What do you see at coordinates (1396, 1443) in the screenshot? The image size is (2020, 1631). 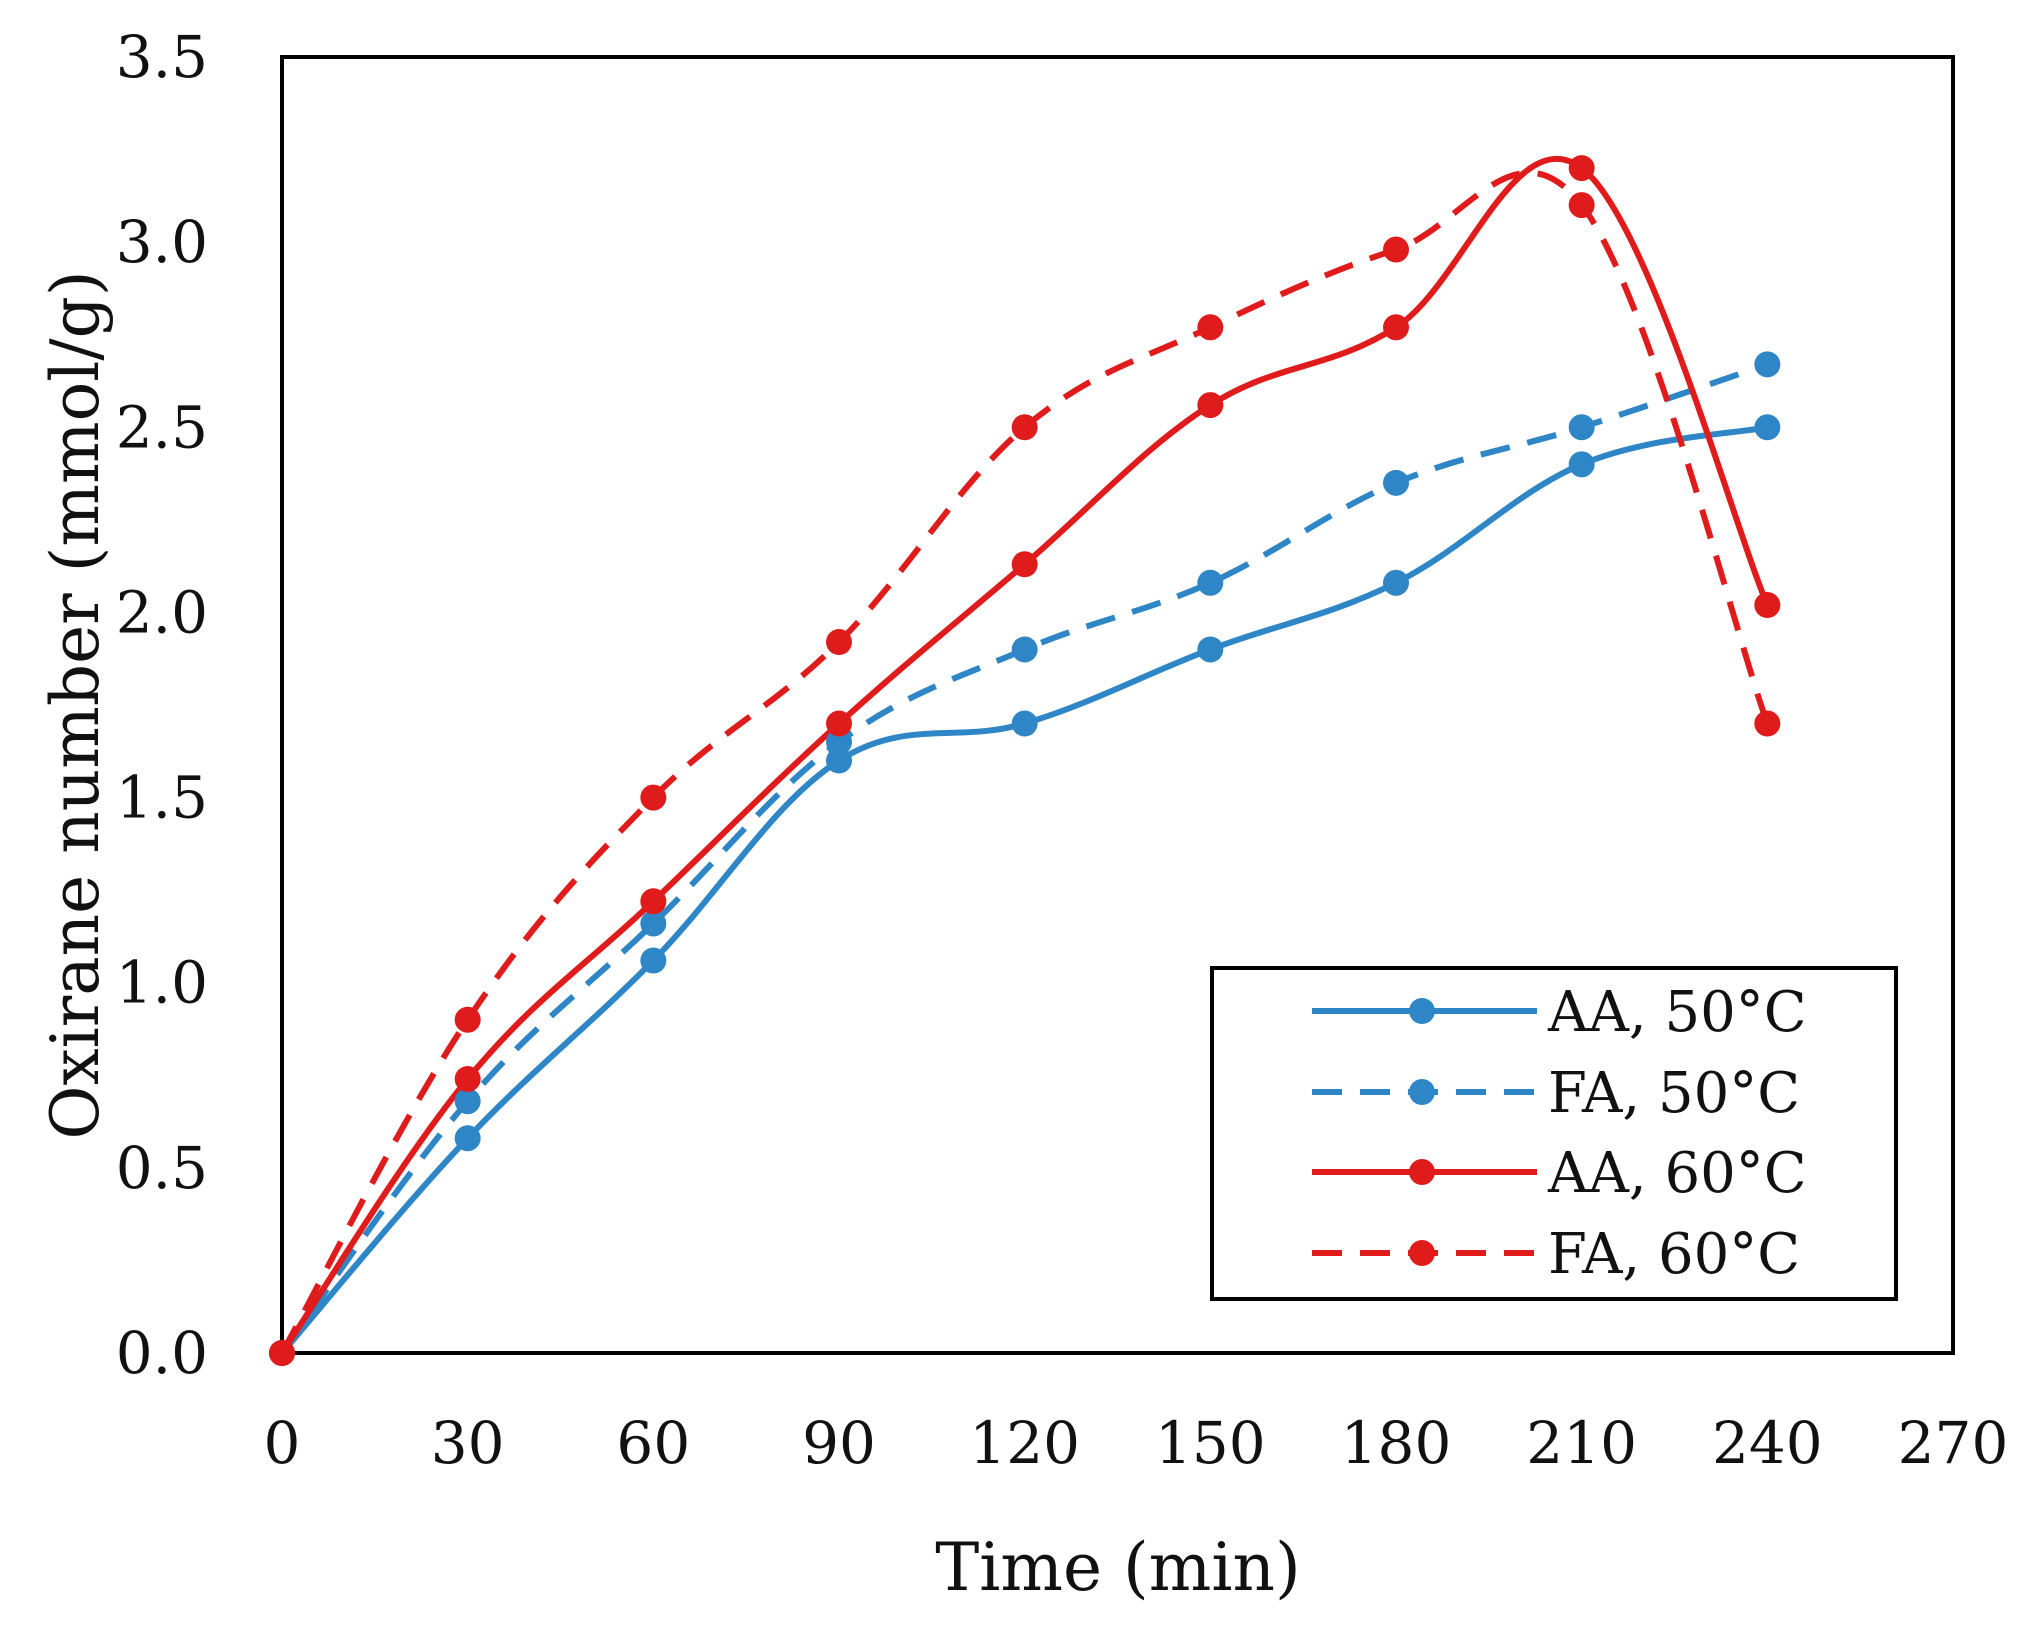 I see `x-tick-label: 180` at bounding box center [1396, 1443].